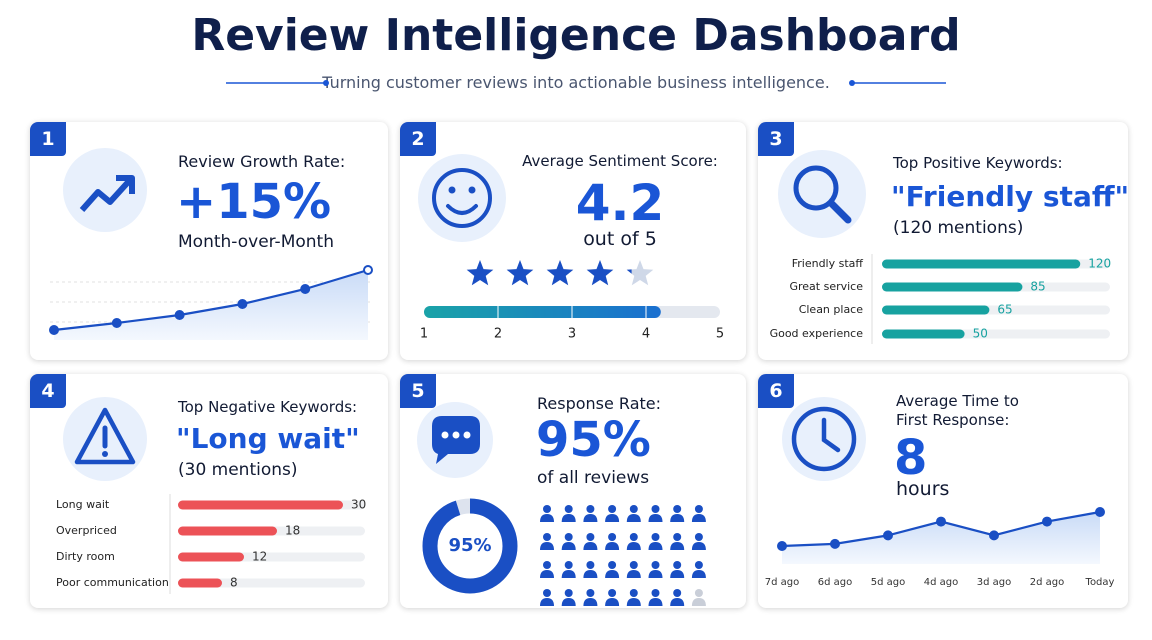 This screenshot has height=640, width=1152. Describe the element at coordinates (292, 531) in the screenshot. I see `bar-value: 18` at that location.